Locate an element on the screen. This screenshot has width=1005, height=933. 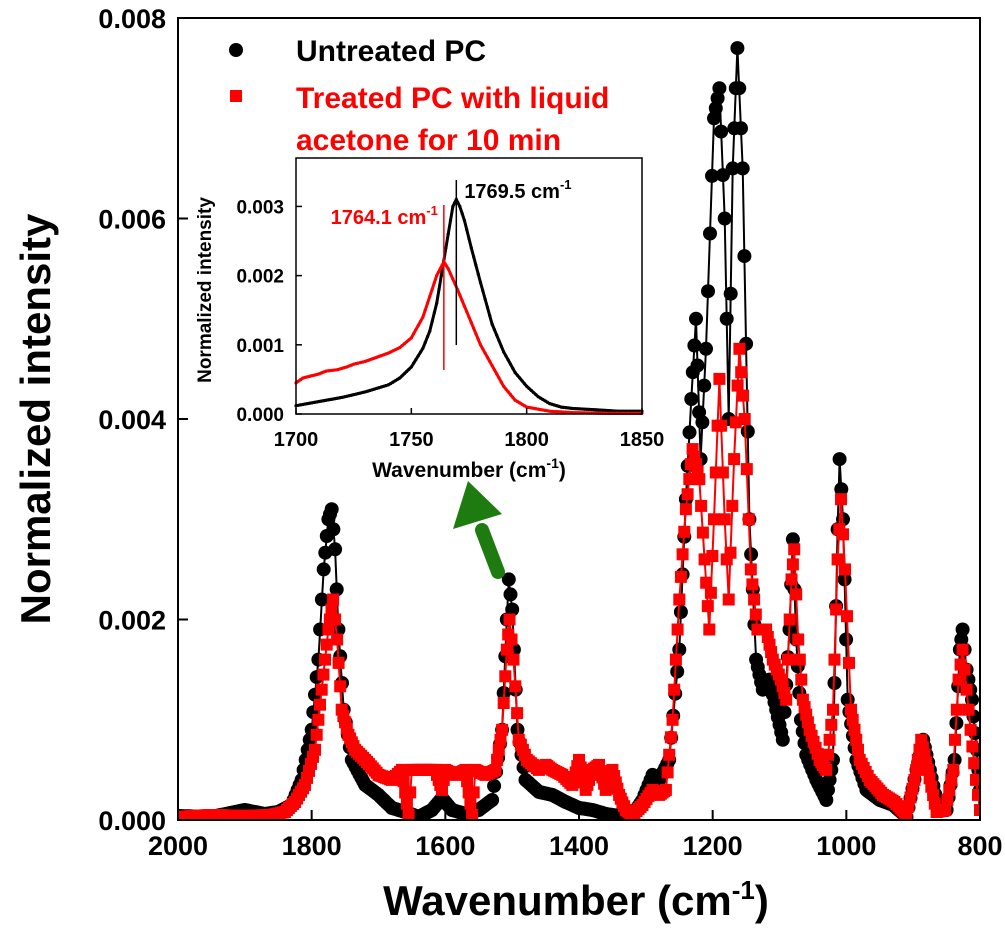
inset-x-tick-label-3: 1850 is located at coordinates (642, 440).